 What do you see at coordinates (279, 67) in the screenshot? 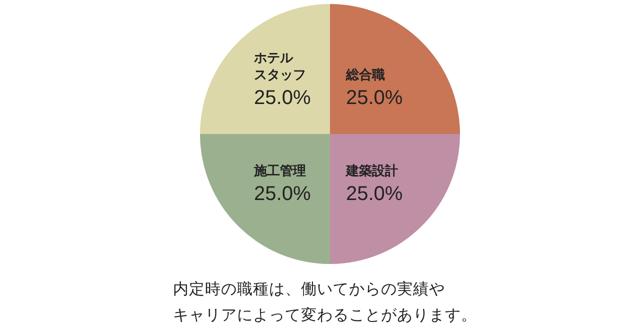
I see `slice-label: ホテルスタッフ` at bounding box center [279, 67].